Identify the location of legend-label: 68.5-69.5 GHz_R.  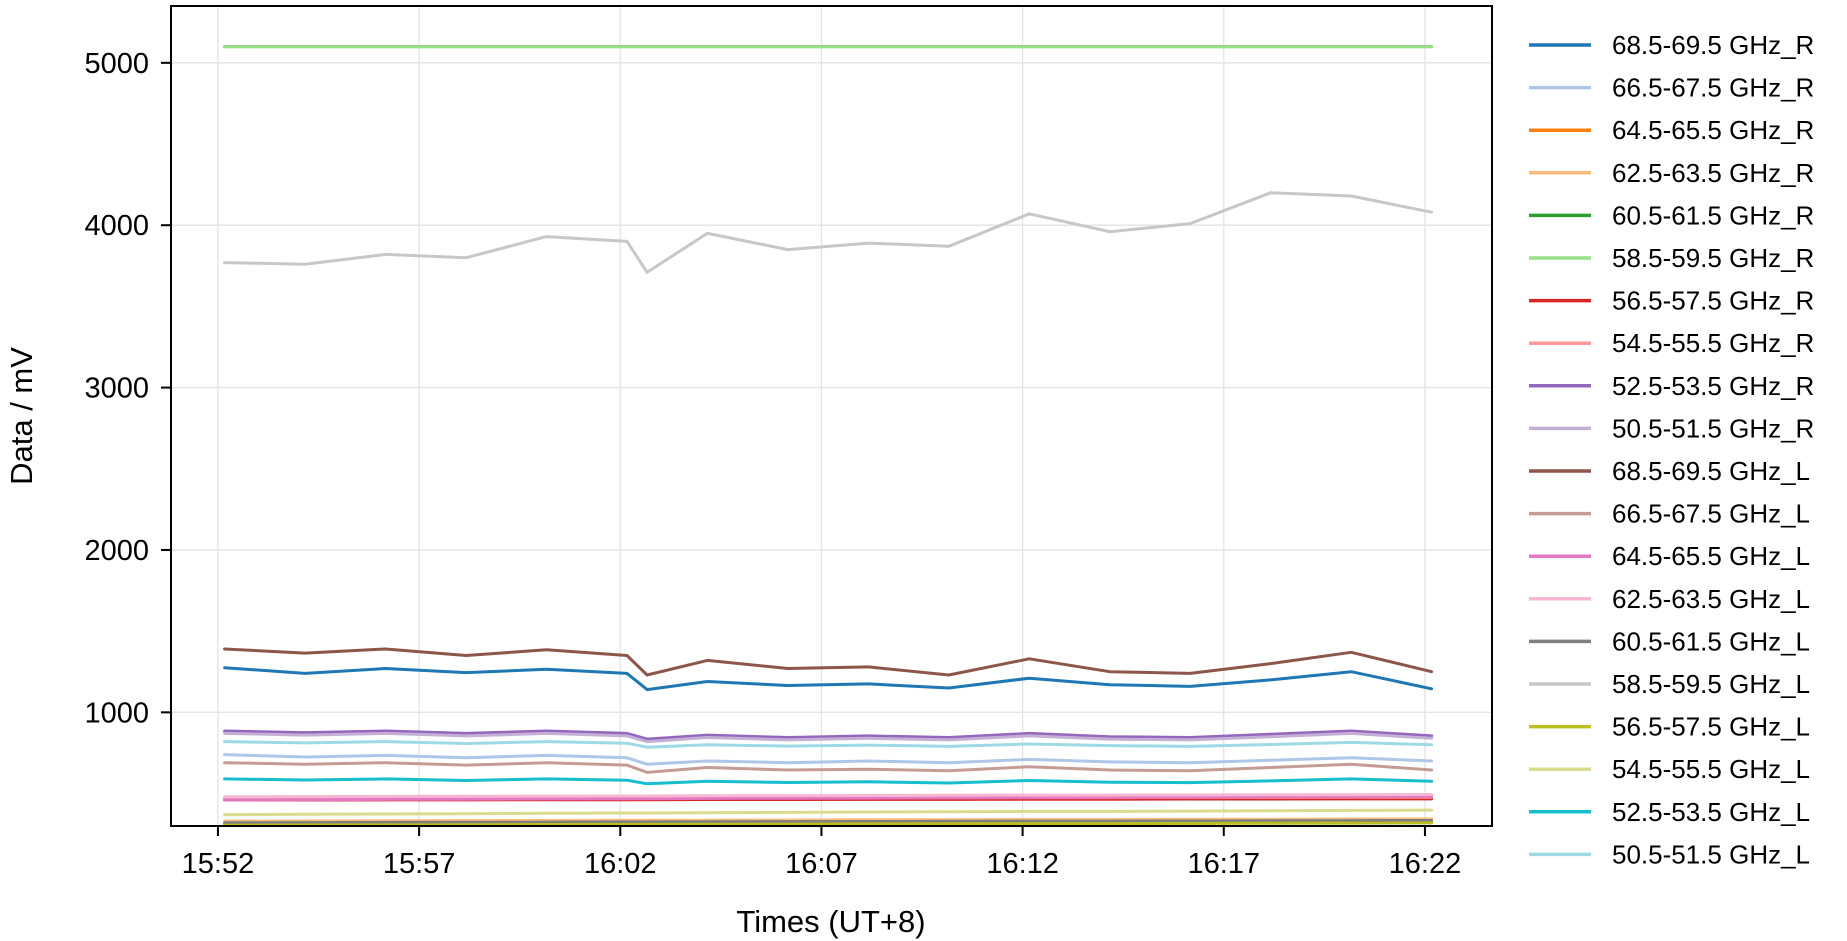
(1713, 45).